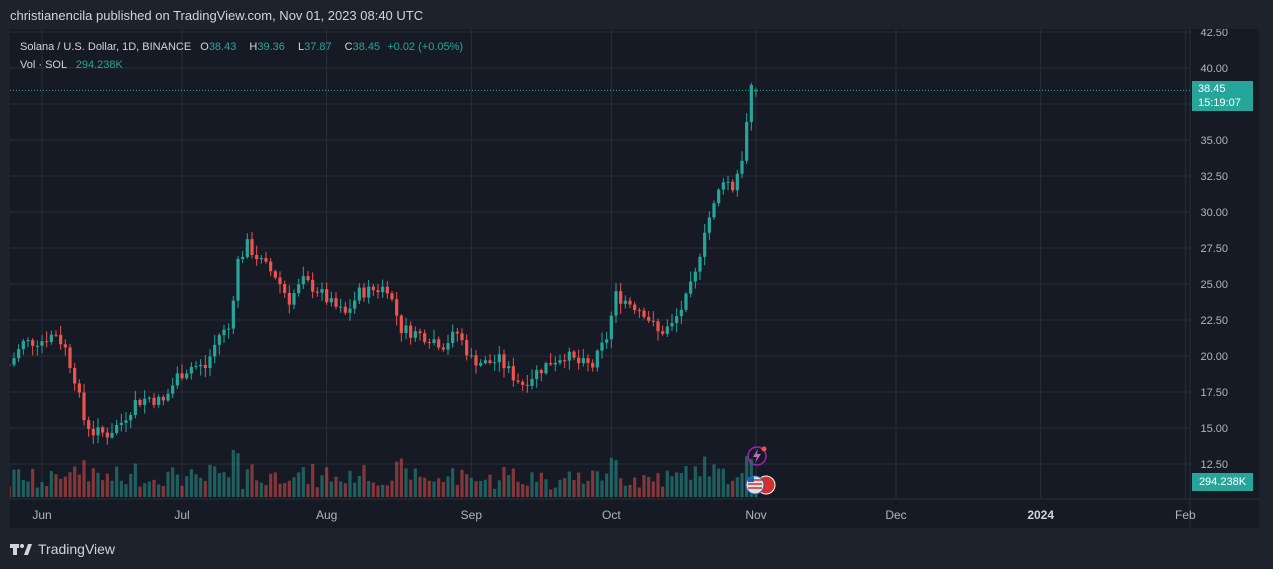 The height and width of the screenshot is (569, 1273). What do you see at coordinates (751, 479) in the screenshot?
I see `flag-canton` at bounding box center [751, 479].